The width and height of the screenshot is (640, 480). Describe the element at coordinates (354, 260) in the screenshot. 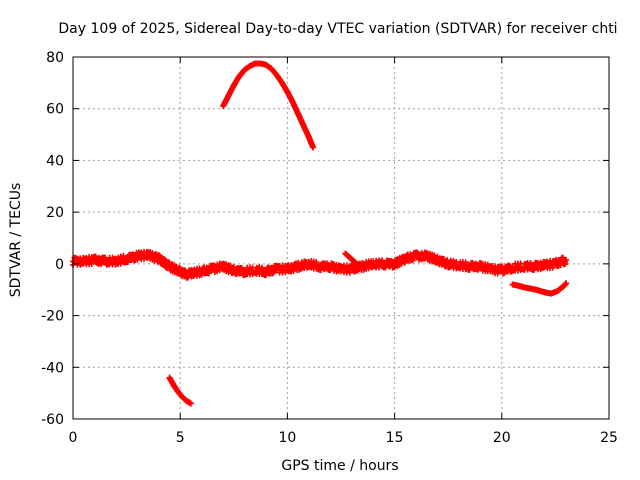

I see `series-segment-12-5h` at that location.